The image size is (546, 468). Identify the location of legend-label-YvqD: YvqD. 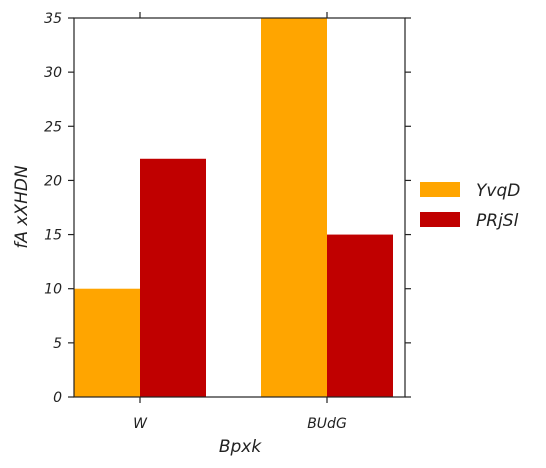
(498, 191).